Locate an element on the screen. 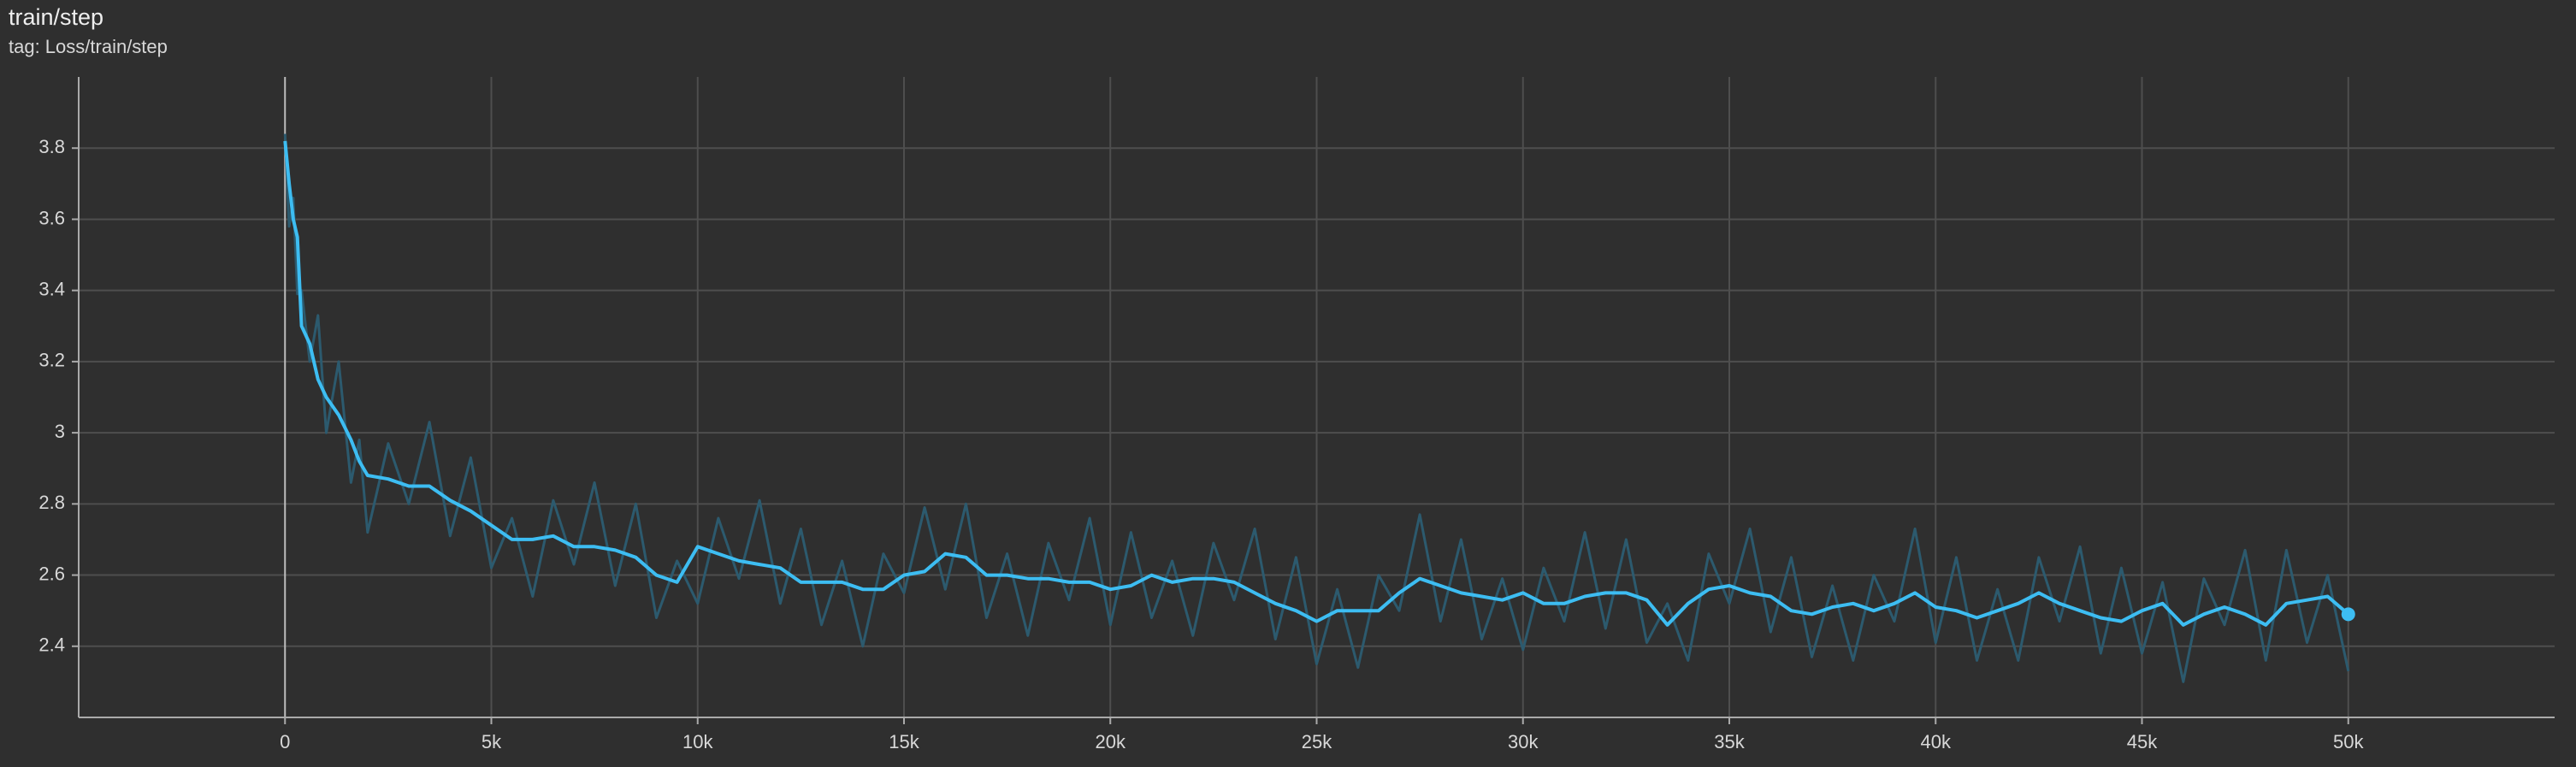  x-tick-label: 40k is located at coordinates (1936, 741).